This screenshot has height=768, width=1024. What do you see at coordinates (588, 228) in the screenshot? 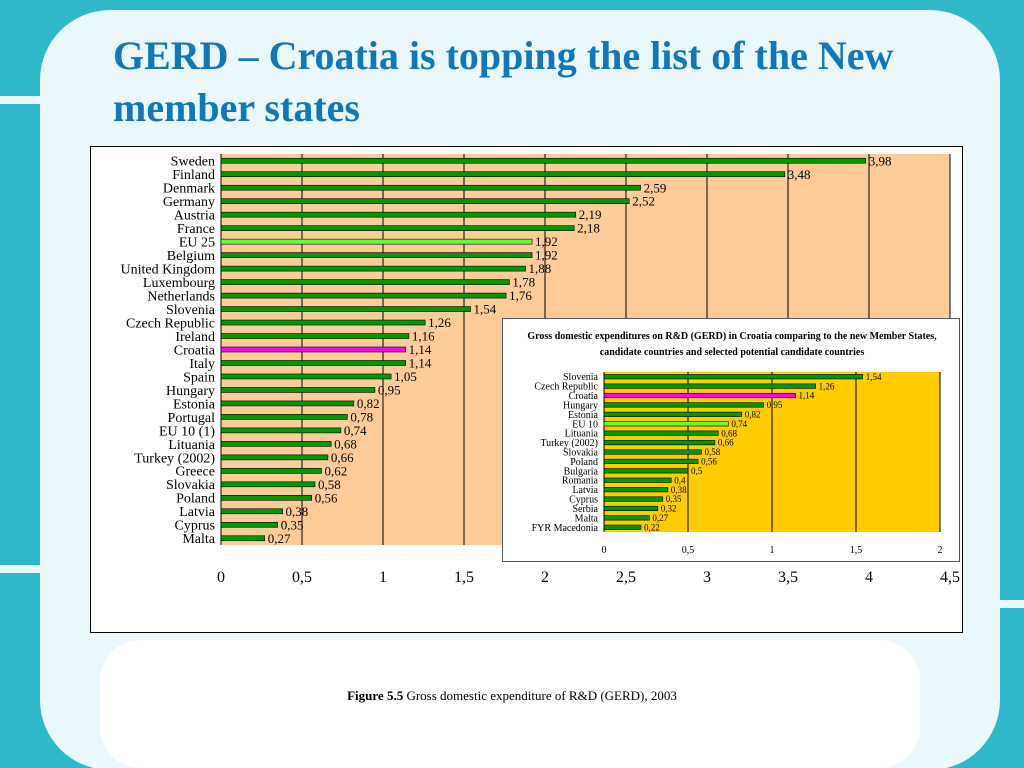
I see `main-value-label: 2,18` at bounding box center [588, 228].